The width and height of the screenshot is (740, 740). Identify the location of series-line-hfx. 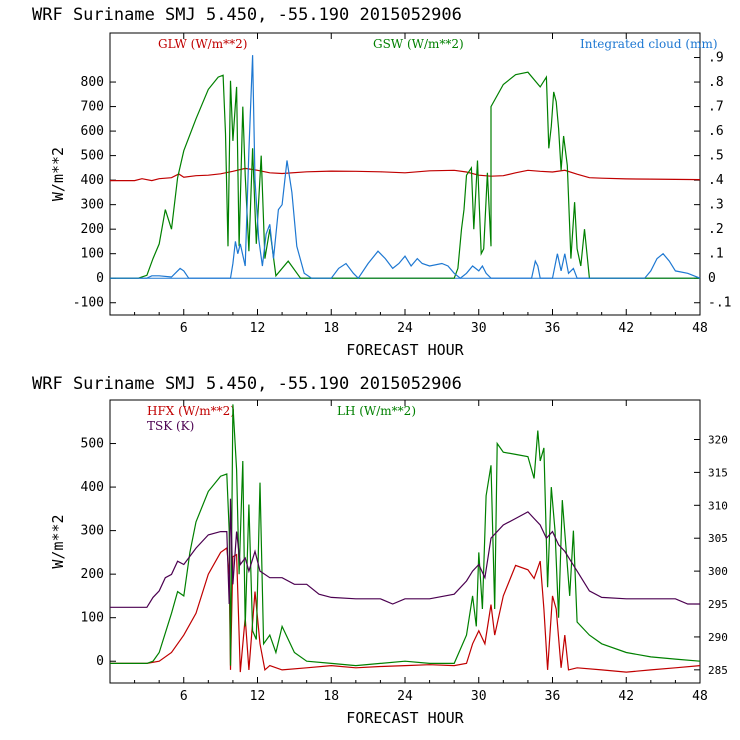
(405, 609).